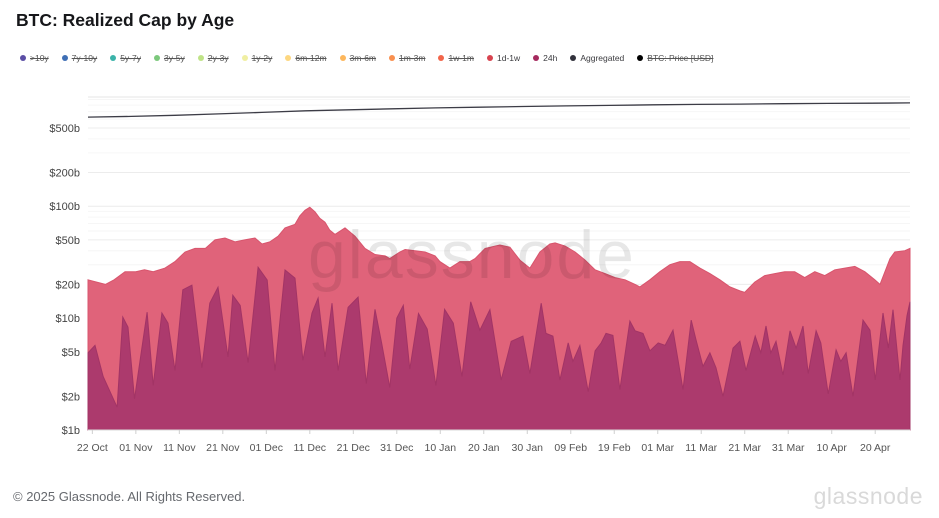 The height and width of the screenshot is (518, 939). What do you see at coordinates (363, 58) in the screenshot?
I see `legend-item-label: 3m-6m` at bounding box center [363, 58].